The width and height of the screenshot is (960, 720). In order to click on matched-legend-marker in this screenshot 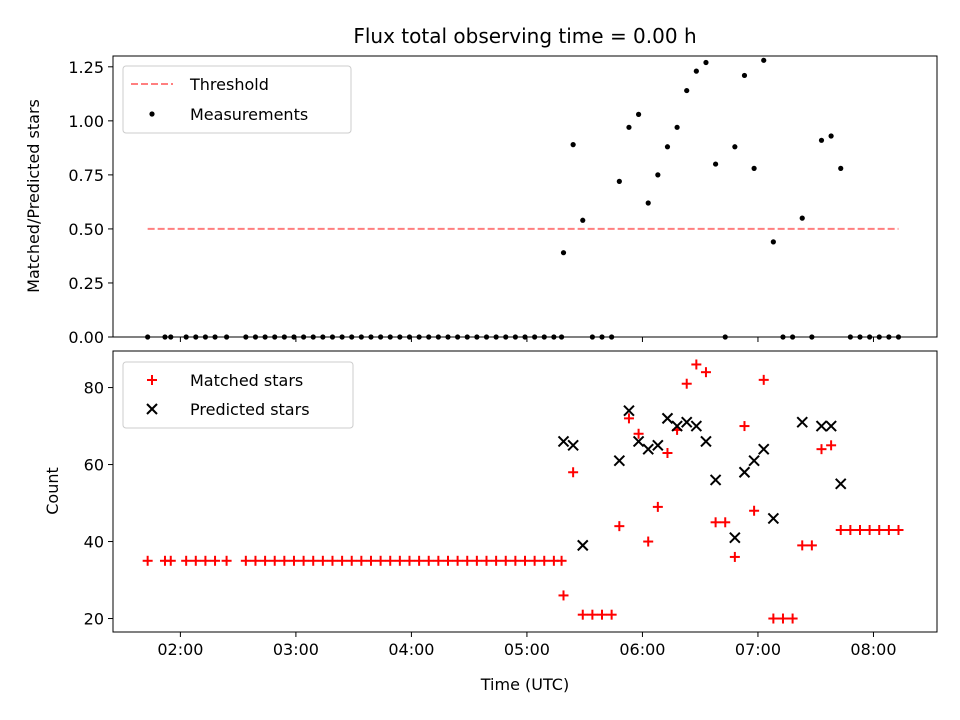, I will do `click(152, 380)`.